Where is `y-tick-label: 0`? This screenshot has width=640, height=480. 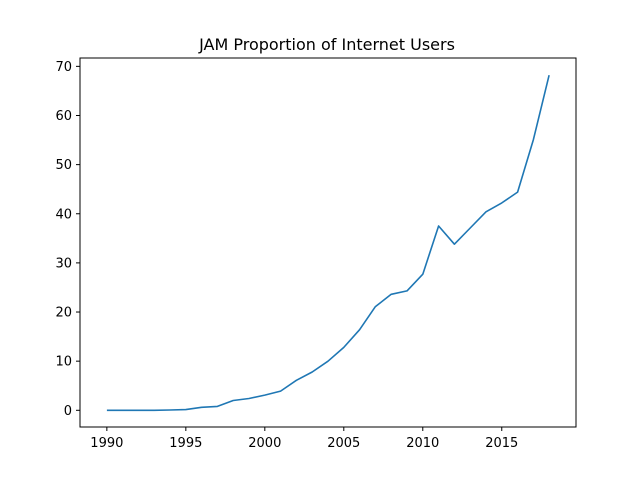 y-tick-label: 0 is located at coordinates (68, 411).